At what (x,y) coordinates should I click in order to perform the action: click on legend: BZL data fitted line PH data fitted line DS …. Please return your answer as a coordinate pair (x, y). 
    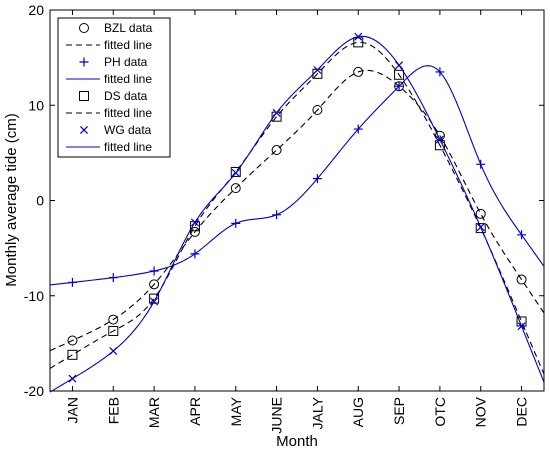
    Looking at the image, I should click on (114, 87).